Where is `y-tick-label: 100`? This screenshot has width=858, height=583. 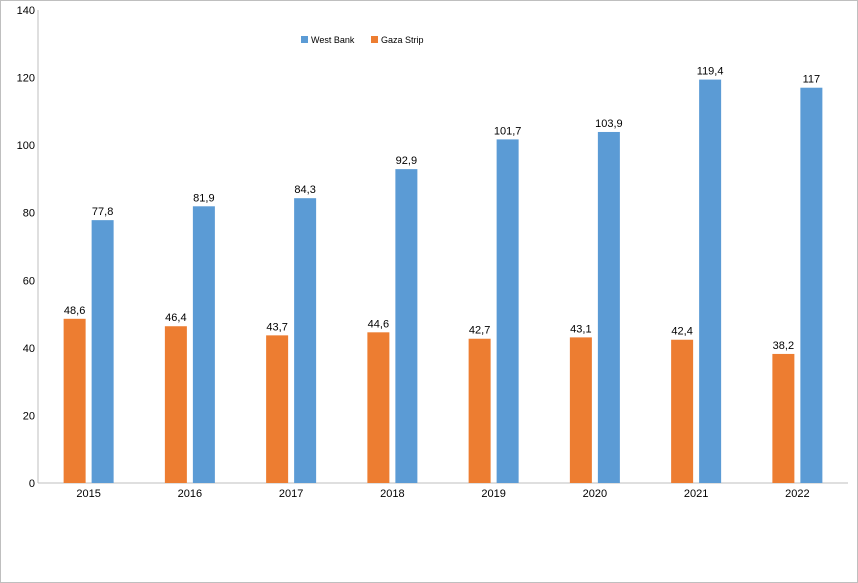
y-tick-label: 100 is located at coordinates (26, 146).